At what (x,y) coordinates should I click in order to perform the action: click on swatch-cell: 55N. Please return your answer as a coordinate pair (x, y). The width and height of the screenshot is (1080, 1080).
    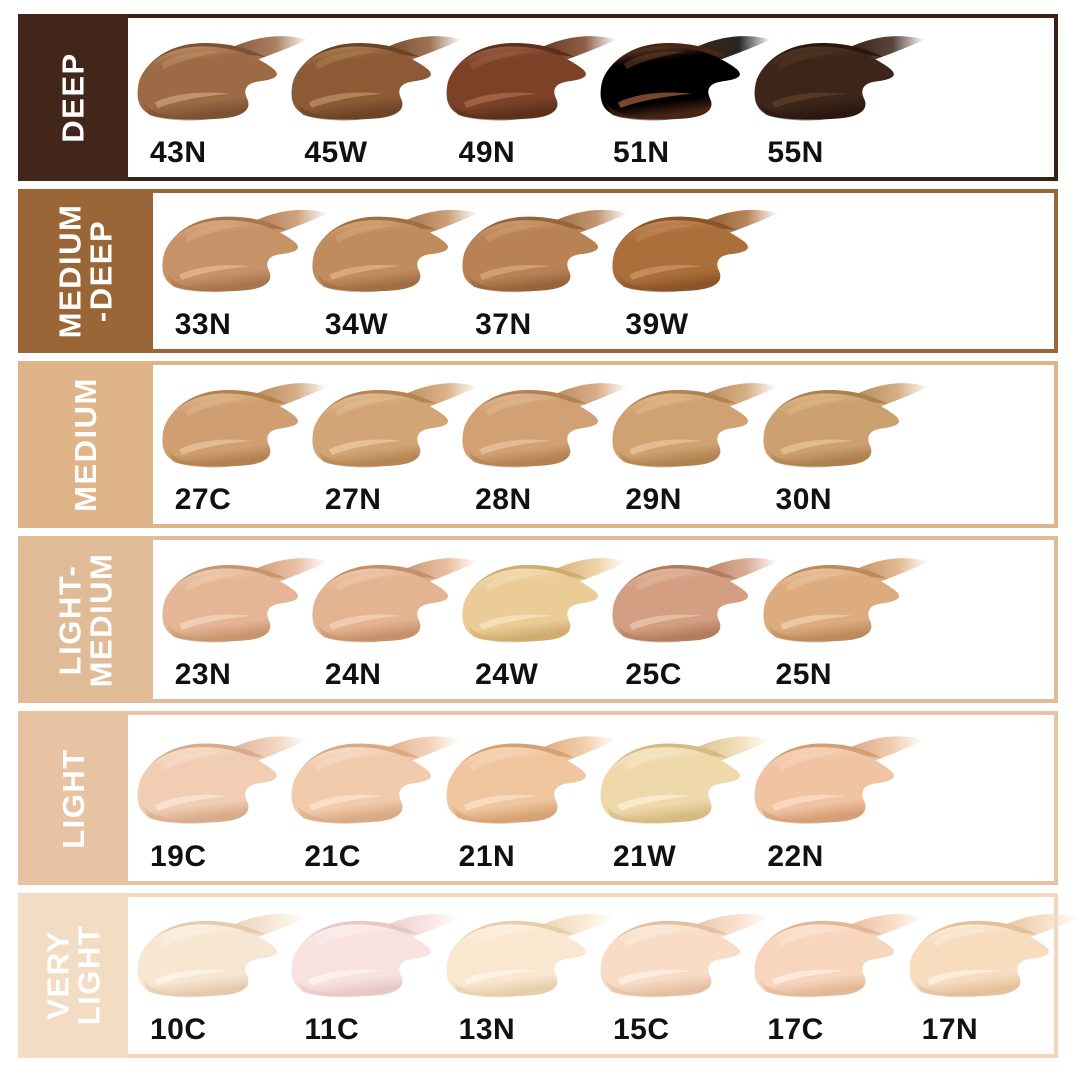
    Looking at the image, I should click on (835, 97).